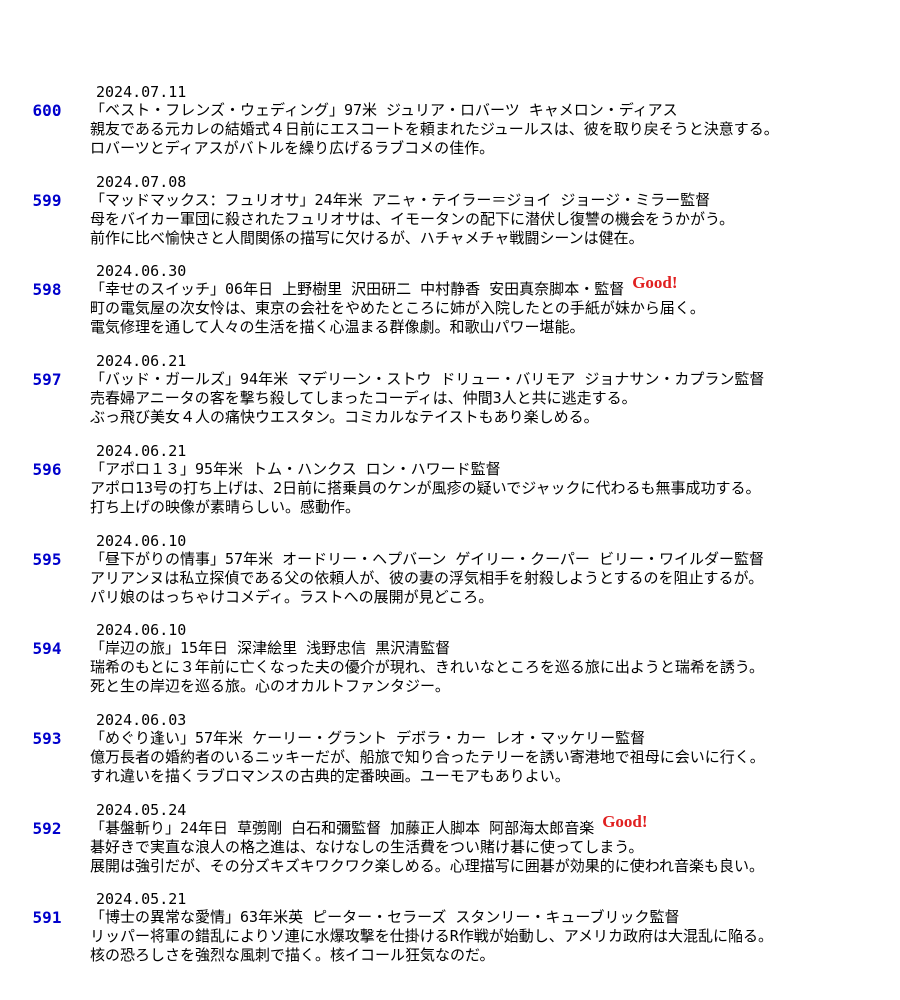  I want to click on entry-number: 593, so click(47, 738).